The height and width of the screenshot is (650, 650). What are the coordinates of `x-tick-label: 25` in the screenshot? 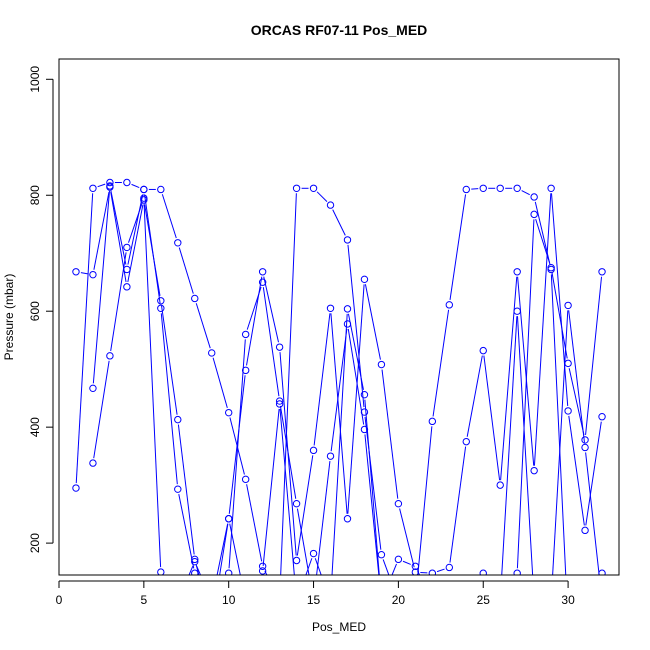 It's located at (484, 600).